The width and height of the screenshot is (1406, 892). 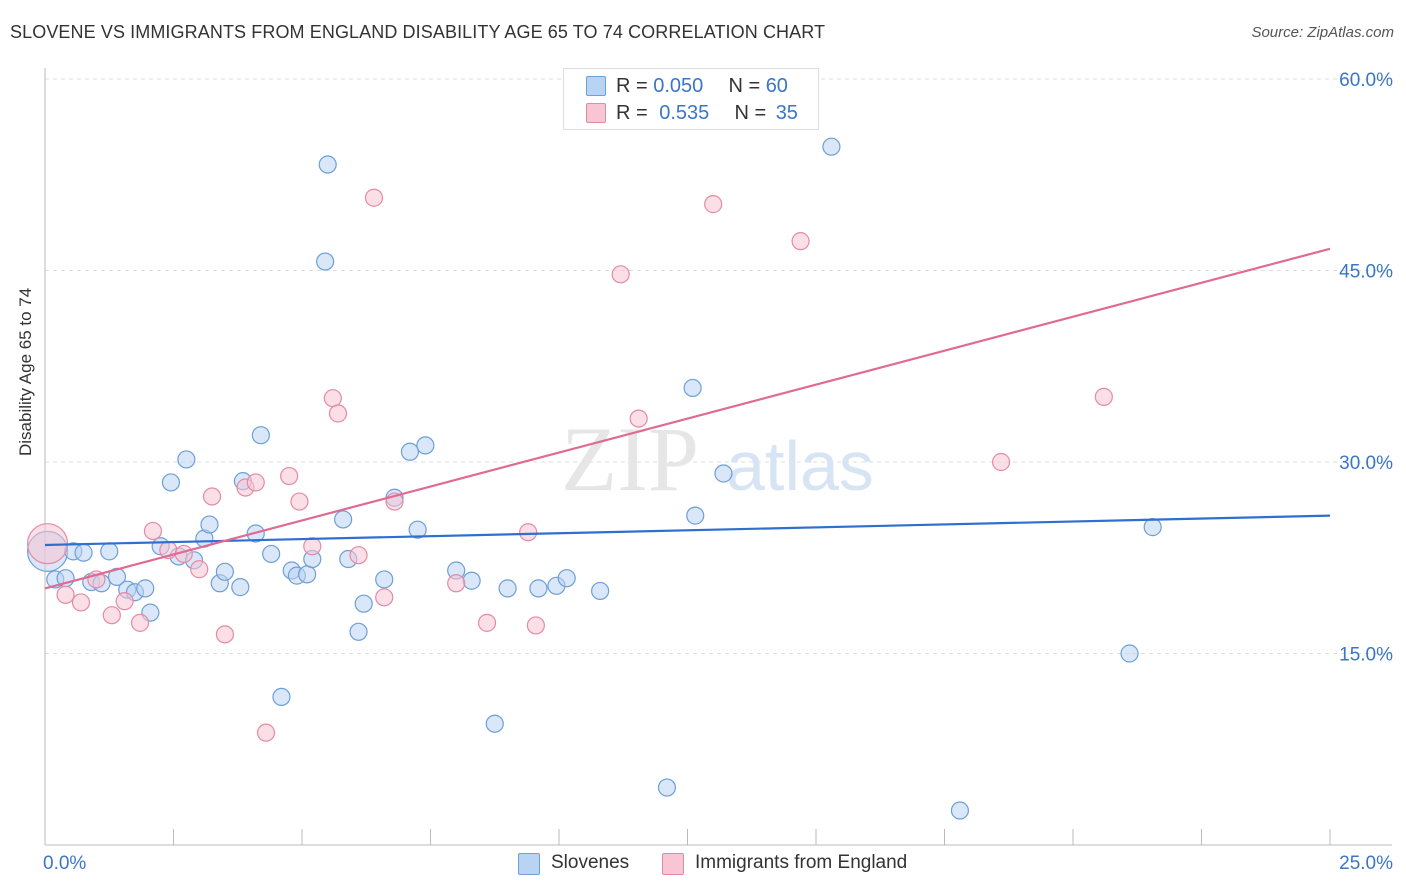 What do you see at coordinates (630, 459) in the screenshot?
I see `watermark-zip: ZIP` at bounding box center [630, 459].